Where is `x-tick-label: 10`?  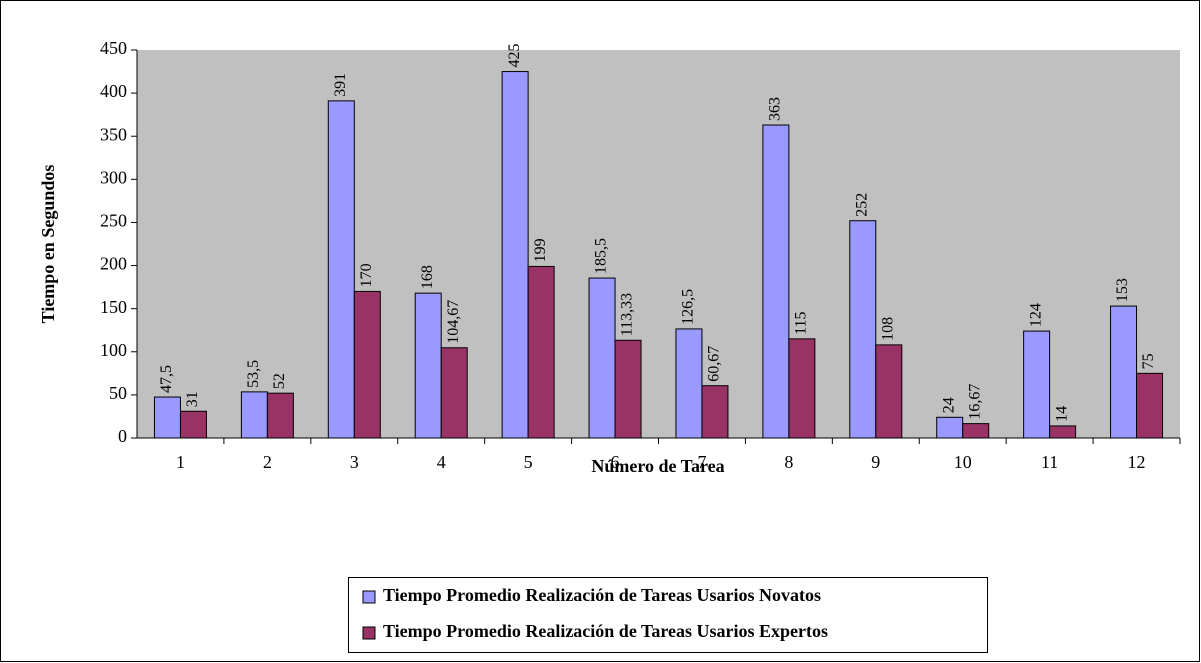 x-tick-label: 10 is located at coordinates (963, 462).